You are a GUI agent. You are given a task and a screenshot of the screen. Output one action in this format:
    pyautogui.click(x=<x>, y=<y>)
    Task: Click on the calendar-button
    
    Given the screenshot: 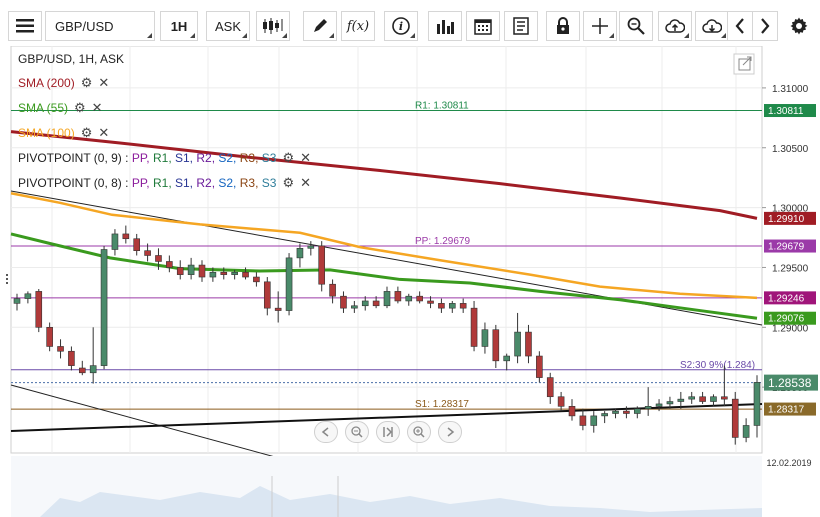 What is the action you would take?
    pyautogui.click(x=483, y=26)
    